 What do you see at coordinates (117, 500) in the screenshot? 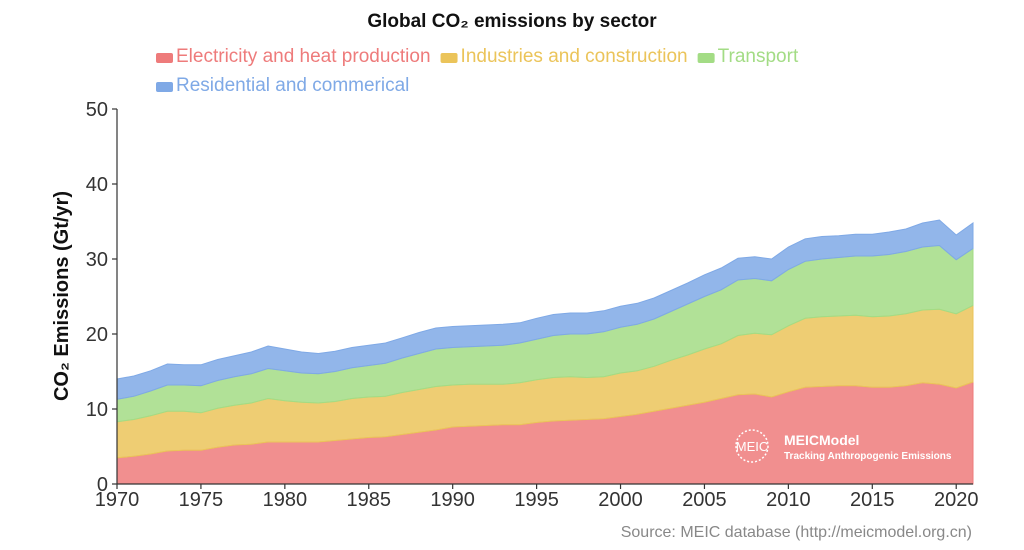
I see `x-tick-label: 1970` at bounding box center [117, 500].